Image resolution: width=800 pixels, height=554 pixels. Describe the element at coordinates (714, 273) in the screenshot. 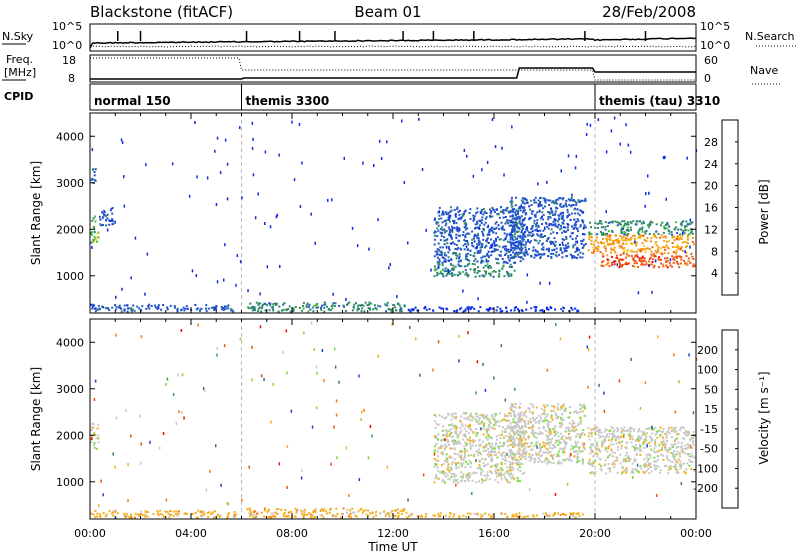

I see `colorbar-tick-label: 4` at that location.